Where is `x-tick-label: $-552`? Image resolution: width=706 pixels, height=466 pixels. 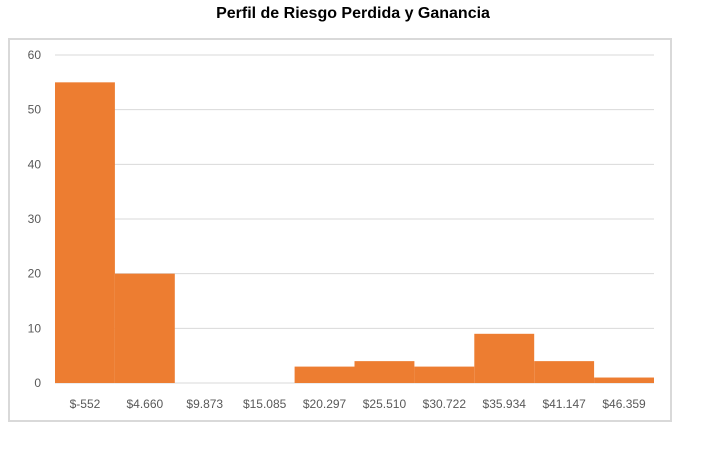 x-tick-label: $-552 is located at coordinates (85, 404).